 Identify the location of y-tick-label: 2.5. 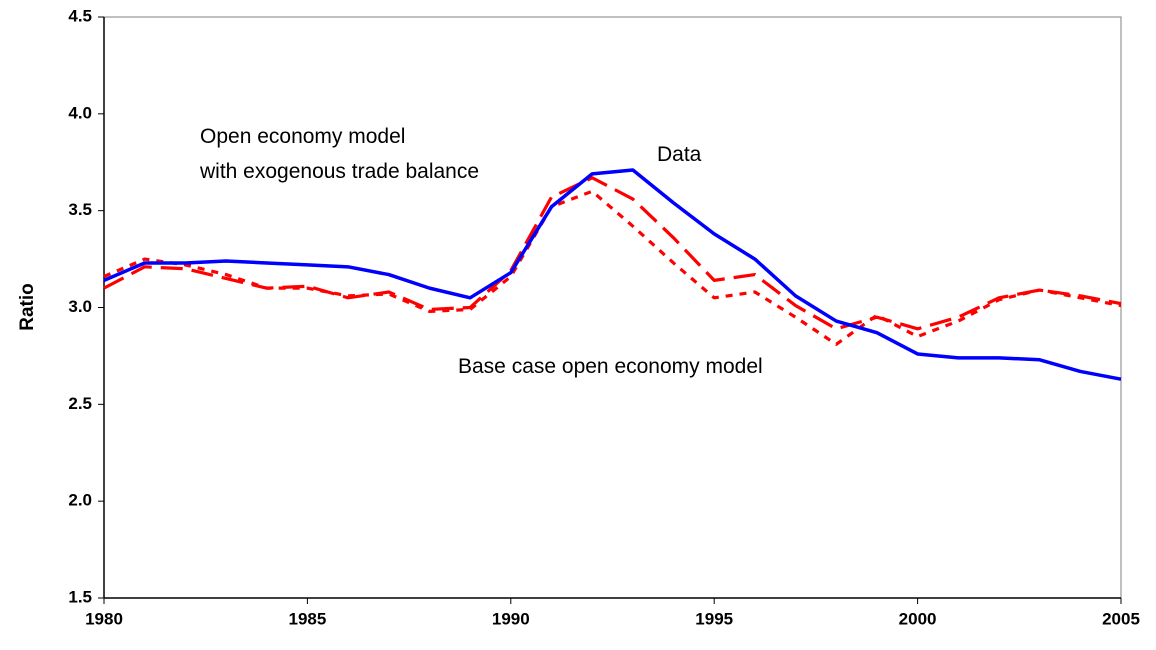
(80, 403).